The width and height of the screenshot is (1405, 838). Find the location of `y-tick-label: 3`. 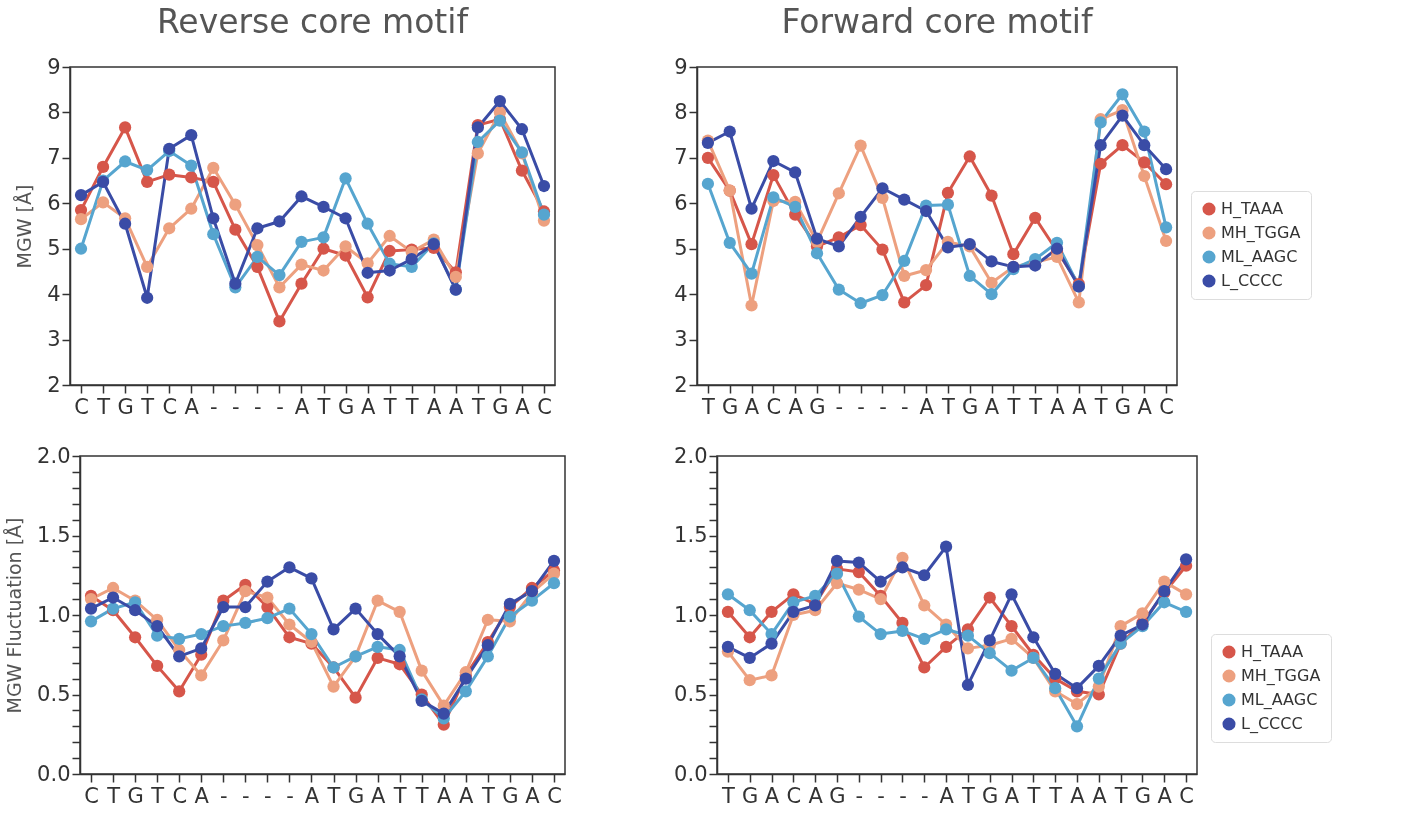

y-tick-label: 3 is located at coordinates (681, 339).